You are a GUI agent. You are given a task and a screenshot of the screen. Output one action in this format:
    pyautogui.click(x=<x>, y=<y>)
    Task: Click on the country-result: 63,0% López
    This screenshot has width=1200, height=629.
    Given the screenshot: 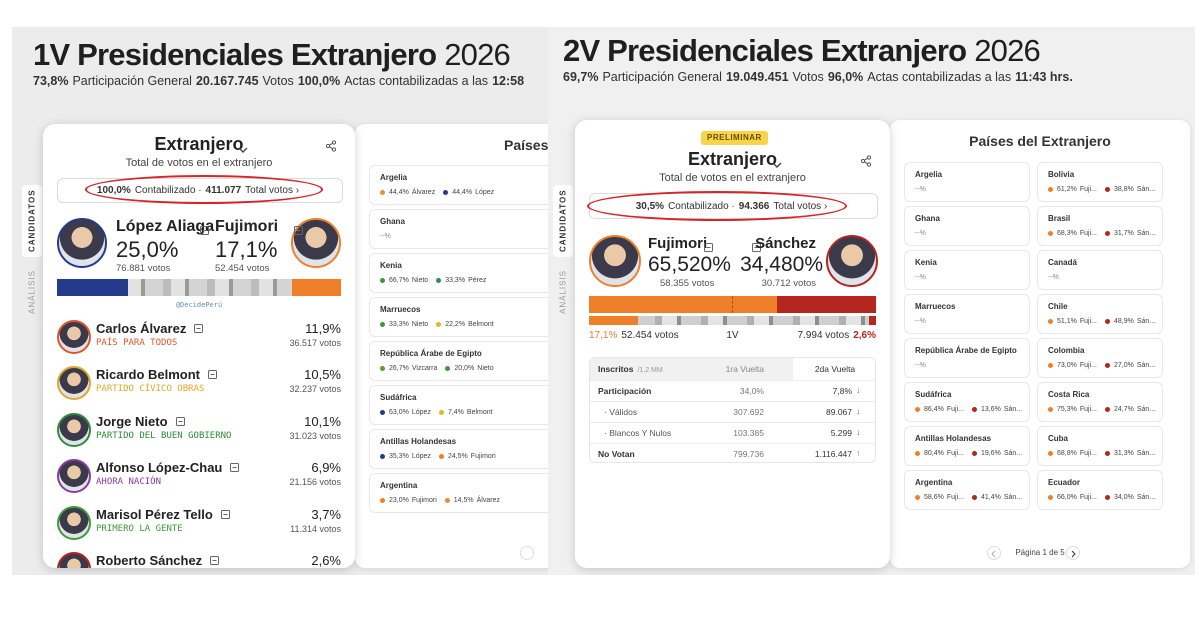 What is the action you would take?
    pyautogui.click(x=405, y=412)
    